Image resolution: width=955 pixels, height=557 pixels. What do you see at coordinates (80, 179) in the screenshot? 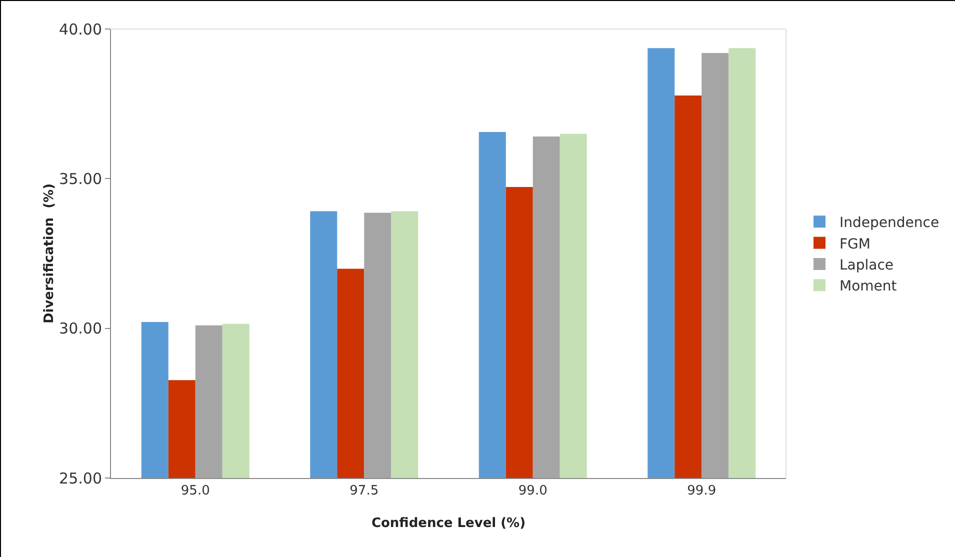
I see `y-tick-label: 35.00` at bounding box center [80, 179].